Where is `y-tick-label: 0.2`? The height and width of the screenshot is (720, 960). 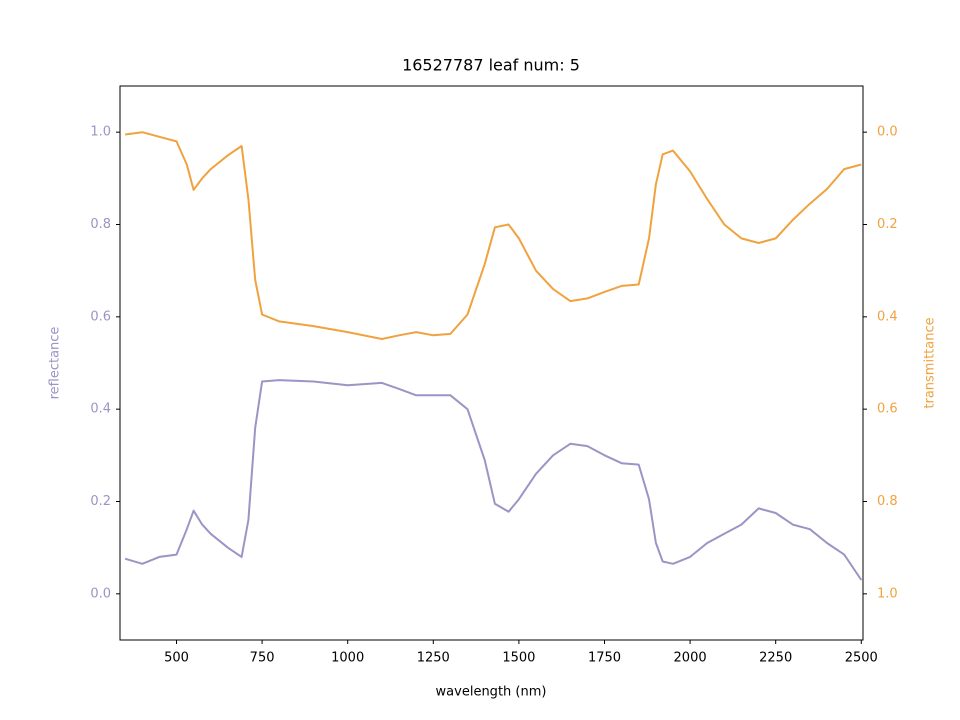 y-tick-label: 0.2 is located at coordinates (100, 501).